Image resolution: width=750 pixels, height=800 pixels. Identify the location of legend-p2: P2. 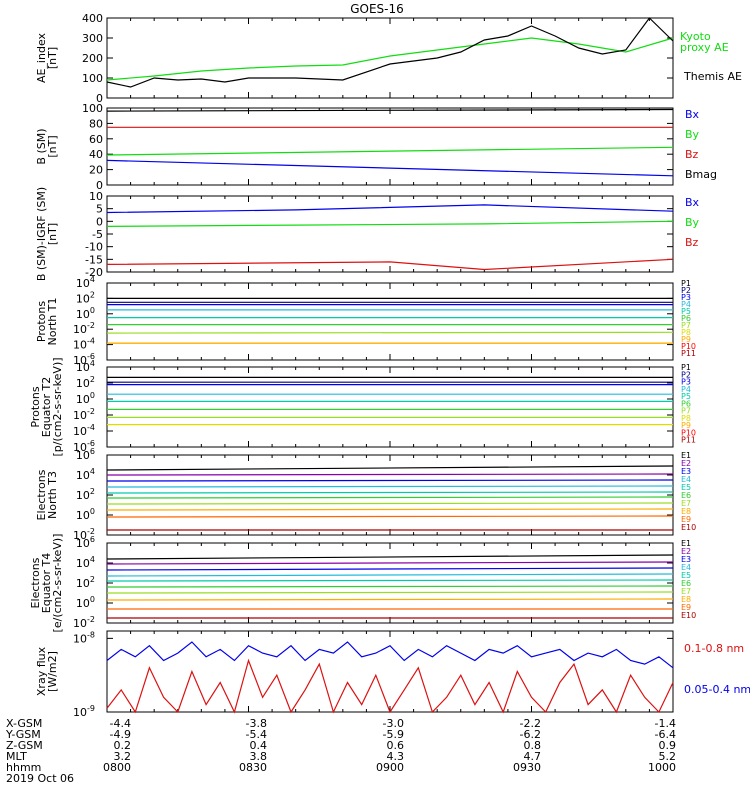
(686, 290).